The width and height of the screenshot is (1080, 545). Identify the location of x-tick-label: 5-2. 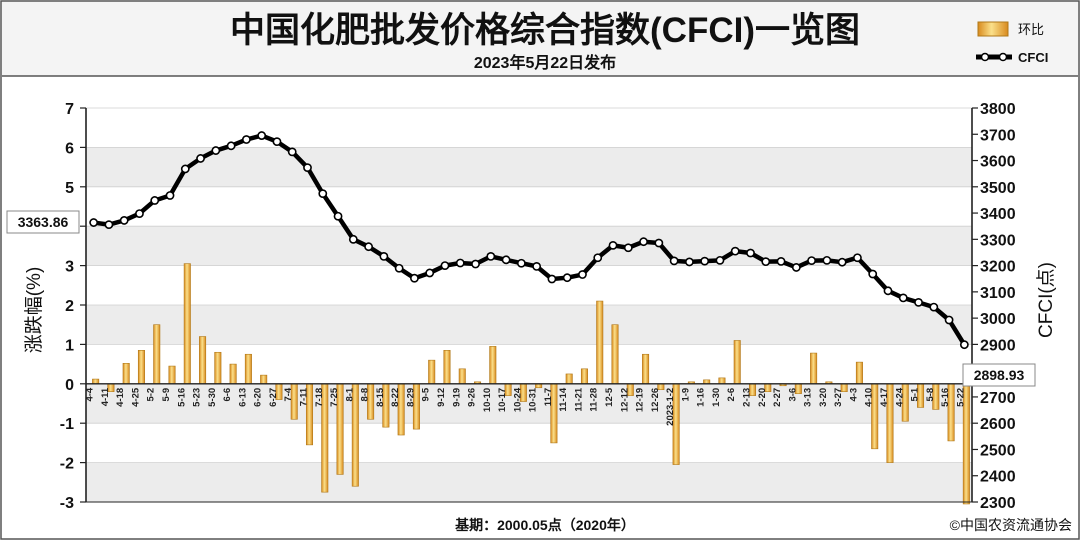
(151, 395).